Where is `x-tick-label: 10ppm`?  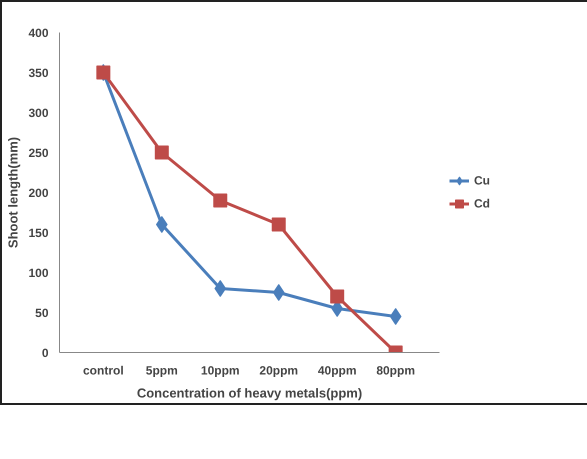 x-tick-label: 10ppm is located at coordinates (220, 371).